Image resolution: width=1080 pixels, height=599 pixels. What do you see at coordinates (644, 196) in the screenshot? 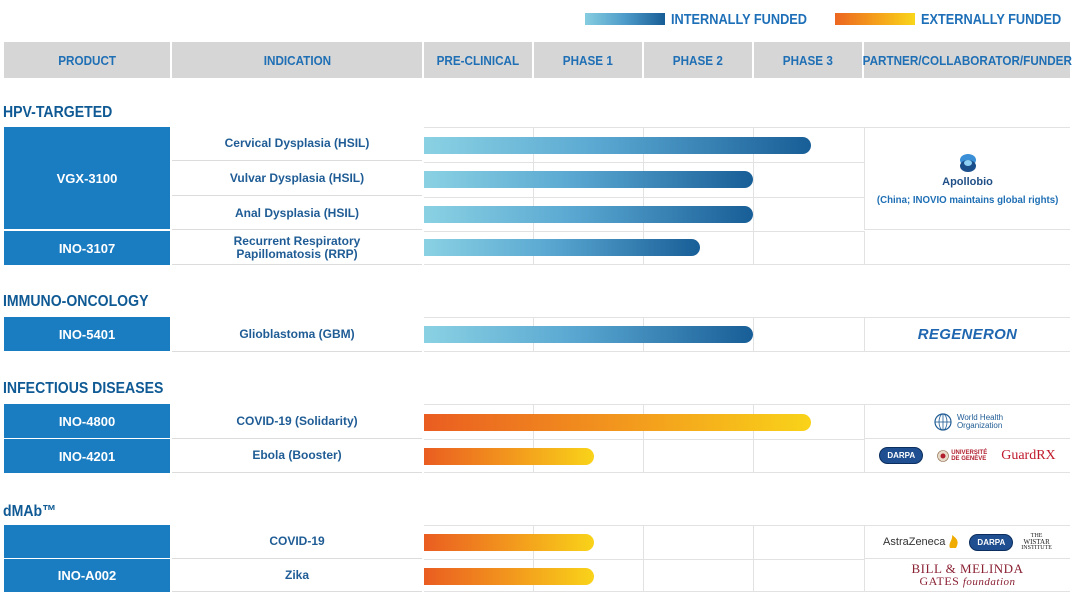
I see `pipeline-grid-hpv` at bounding box center [644, 196].